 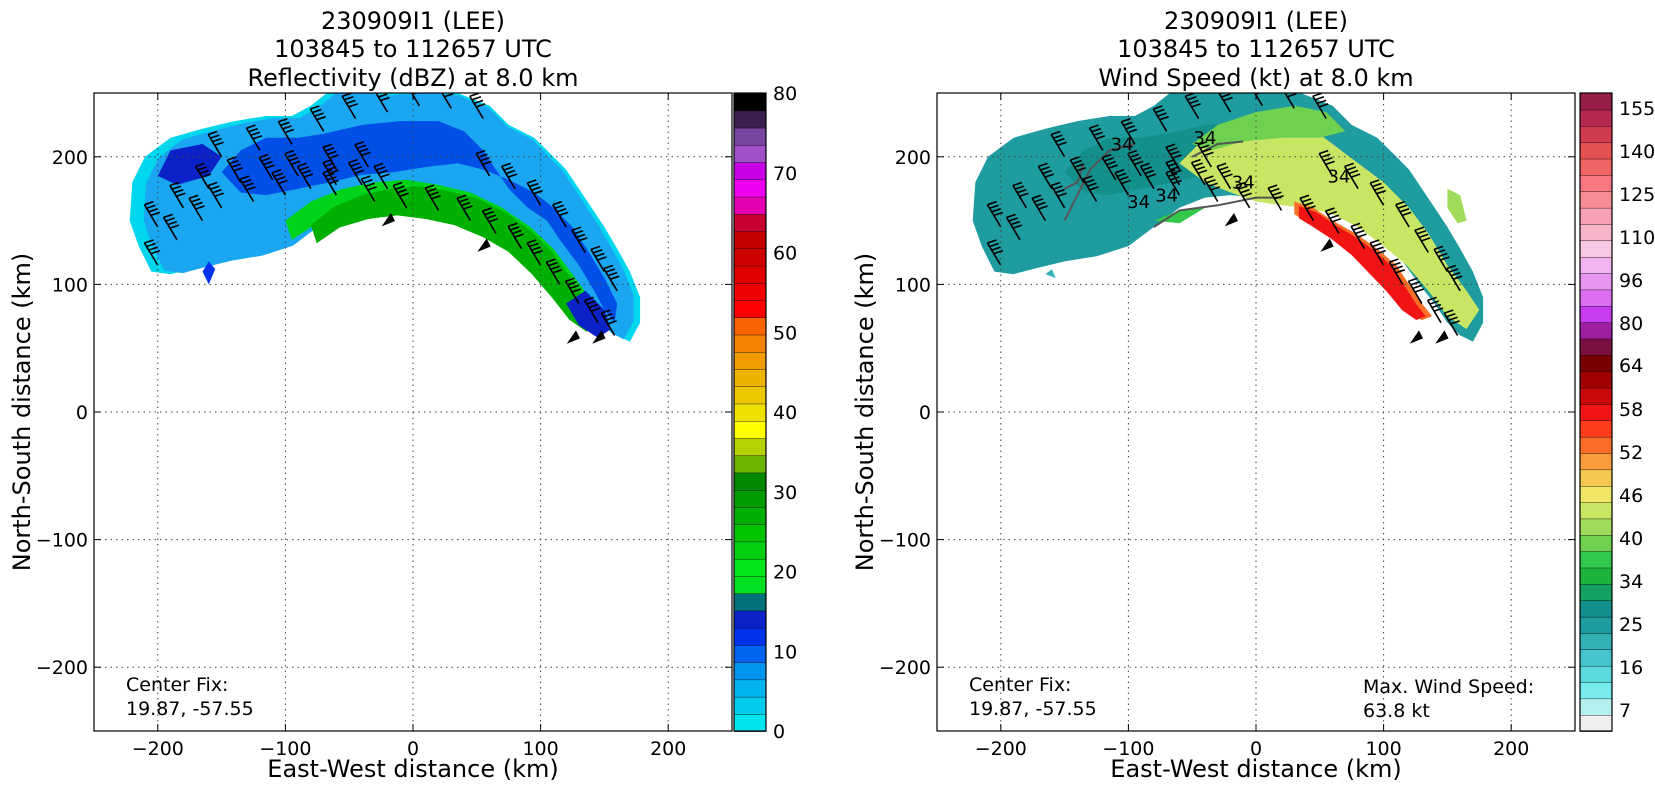 I want to click on wind-mid, so click(x=1262, y=222).